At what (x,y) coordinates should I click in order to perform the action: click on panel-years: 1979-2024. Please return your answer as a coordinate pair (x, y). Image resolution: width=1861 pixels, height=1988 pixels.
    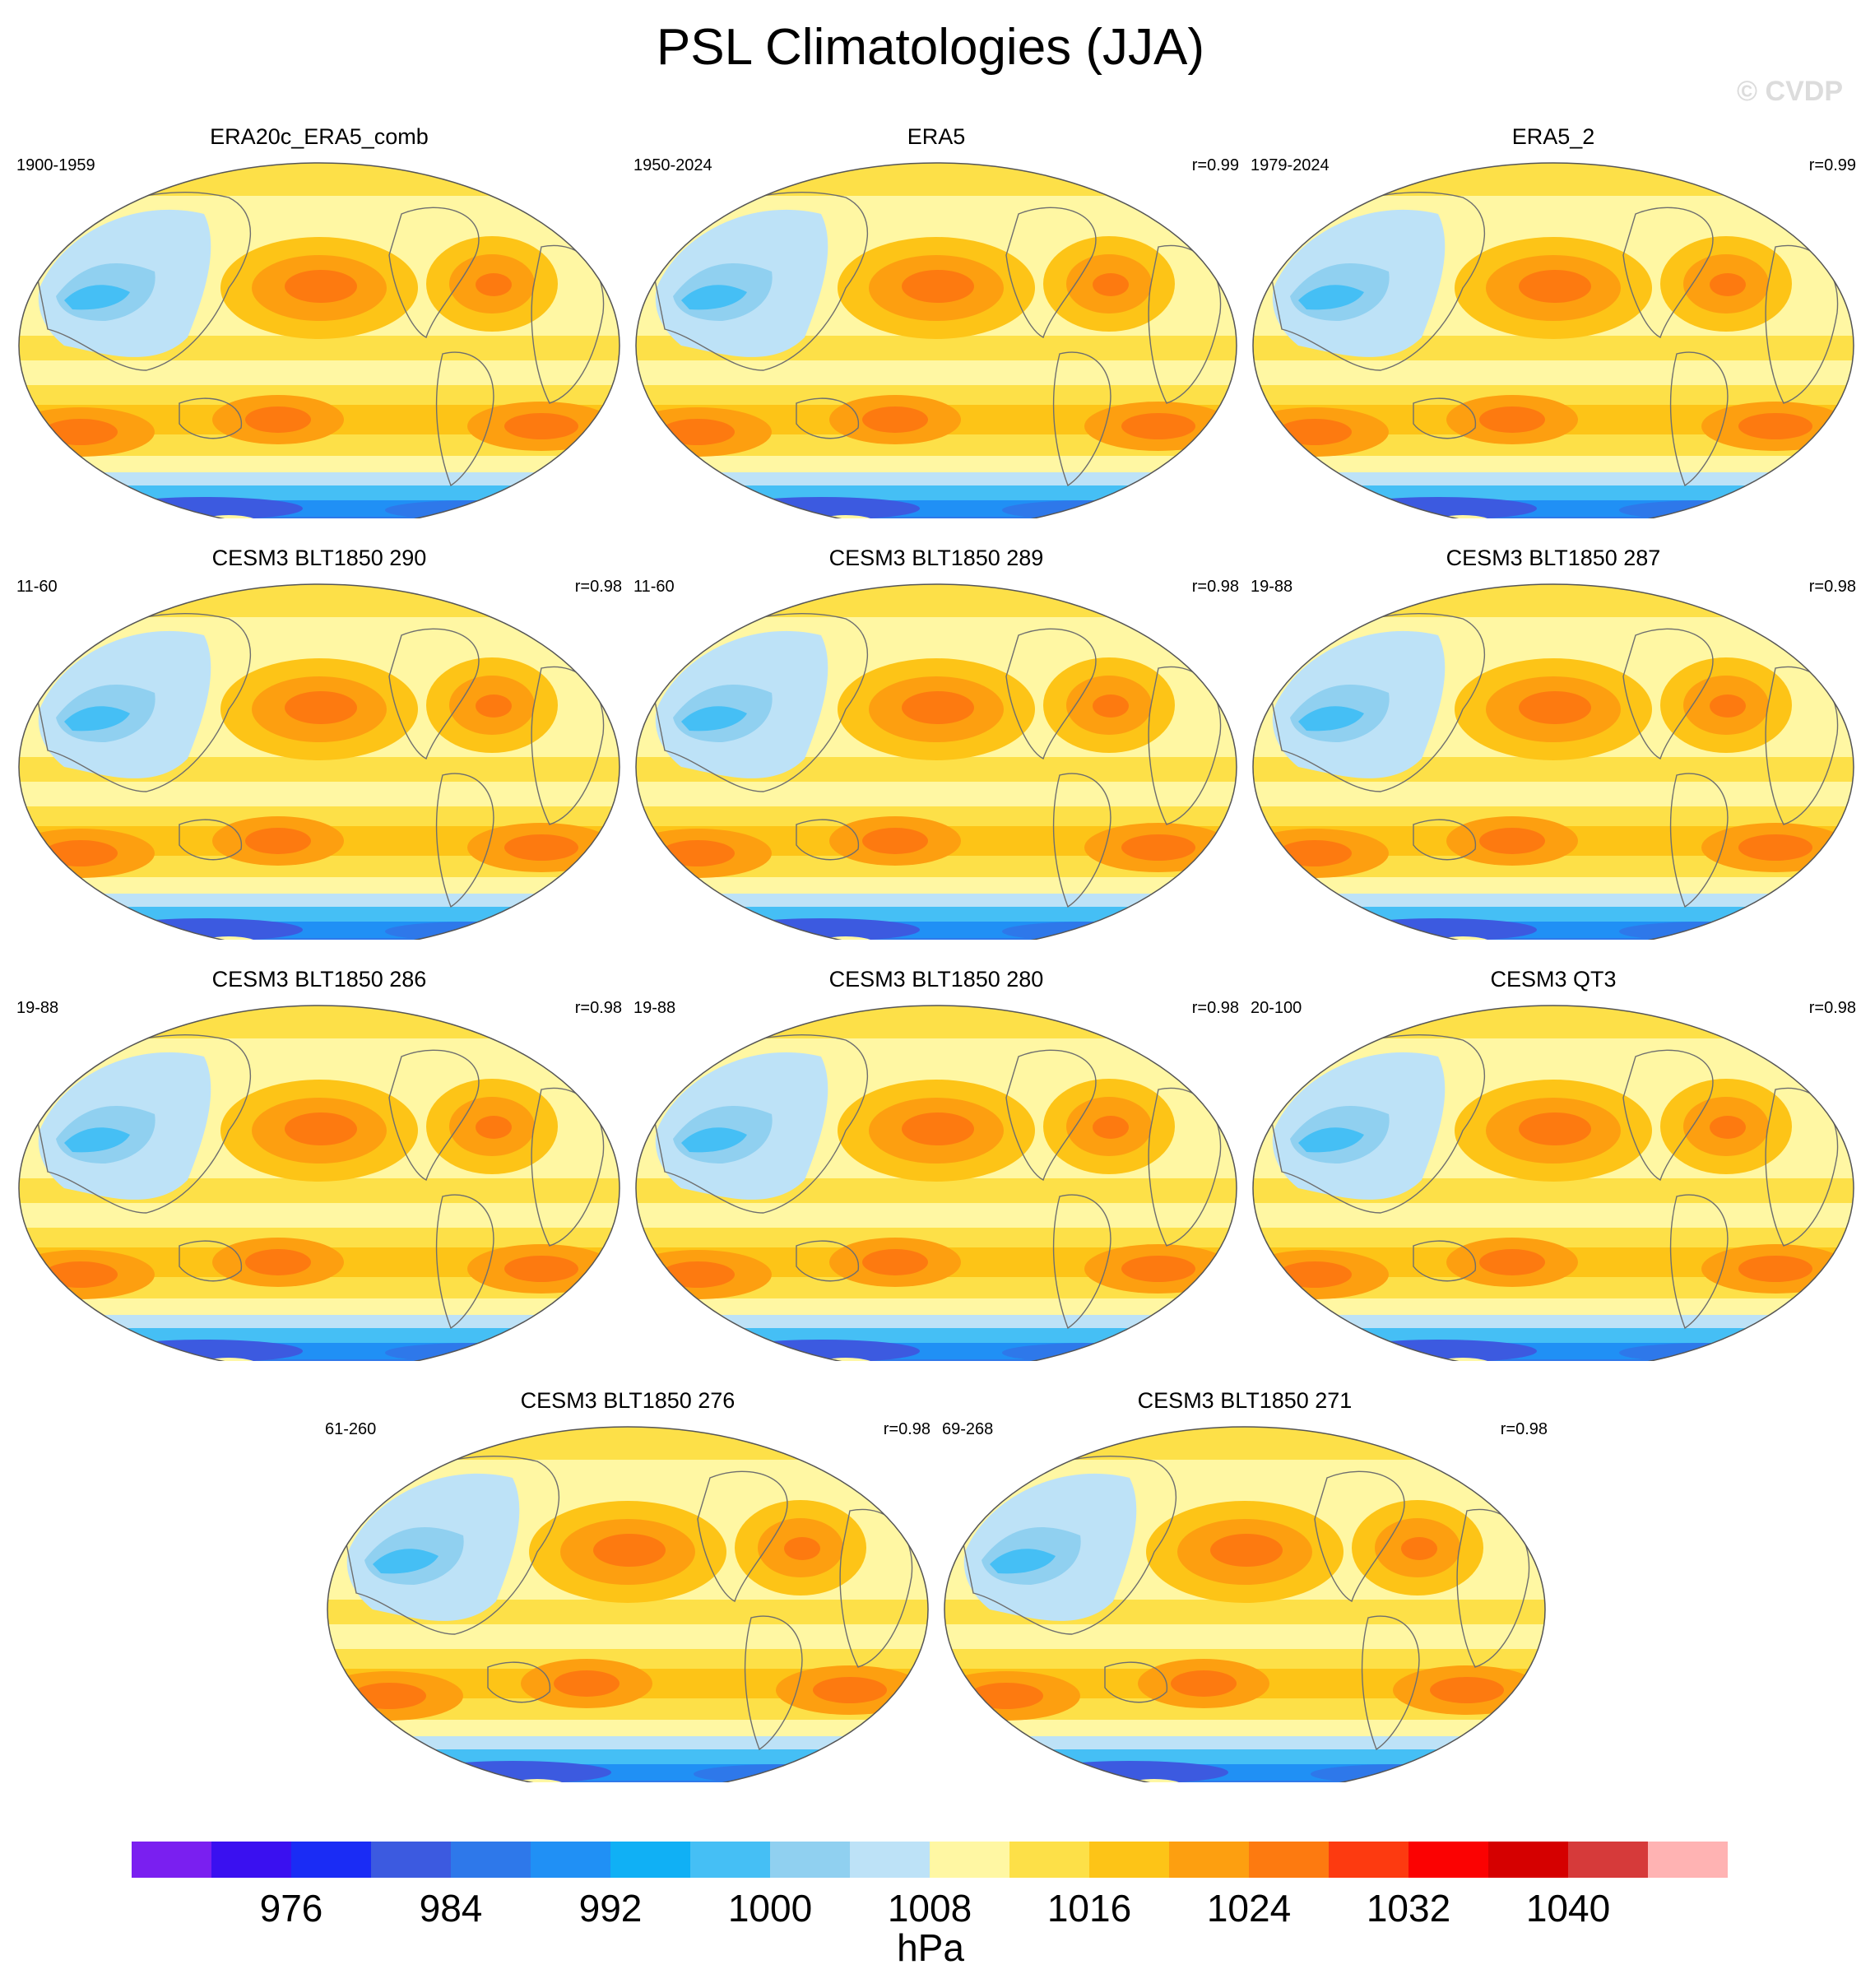
    Looking at the image, I should click on (1290, 165).